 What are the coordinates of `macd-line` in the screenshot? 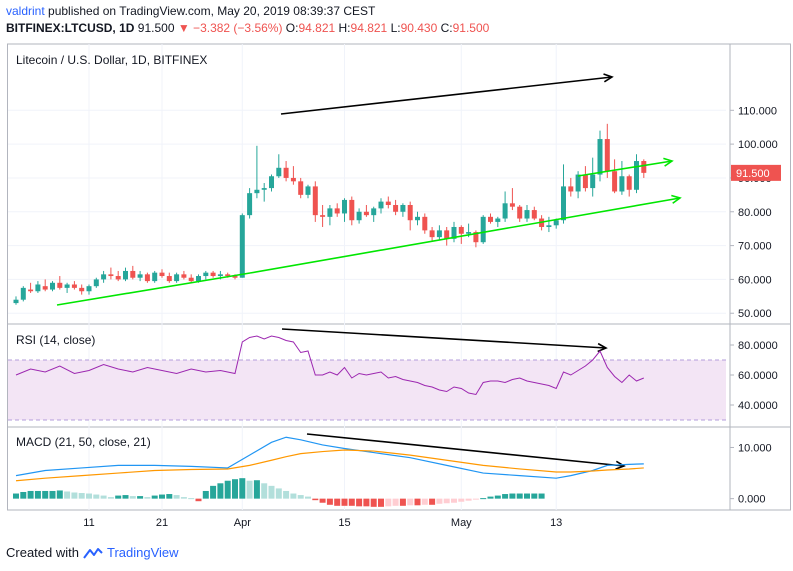 It's located at (329, 457).